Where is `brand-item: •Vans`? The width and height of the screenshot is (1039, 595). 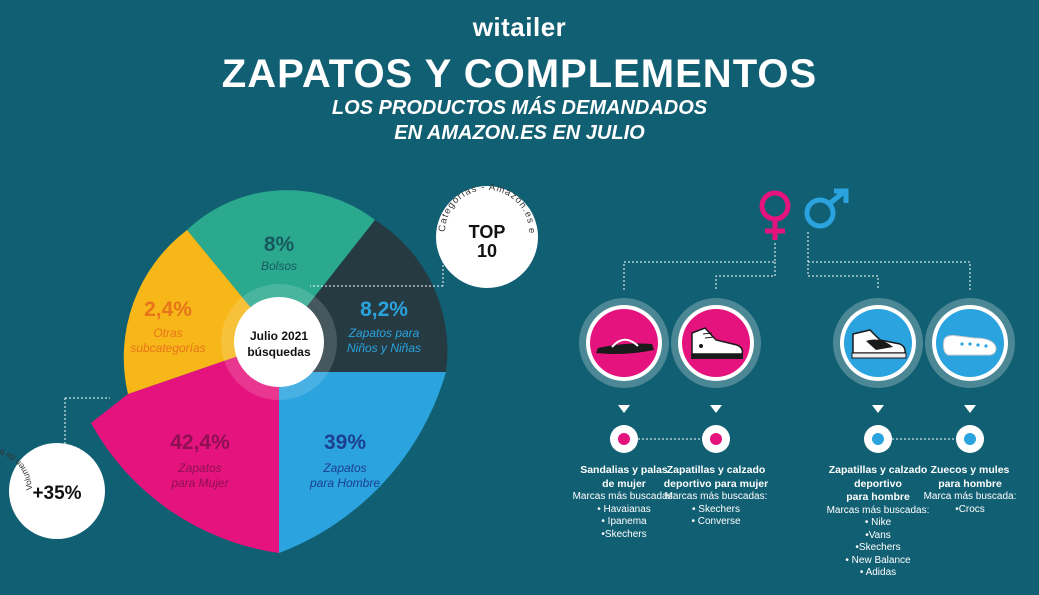
brand-item: •Vans is located at coordinates (878, 535).